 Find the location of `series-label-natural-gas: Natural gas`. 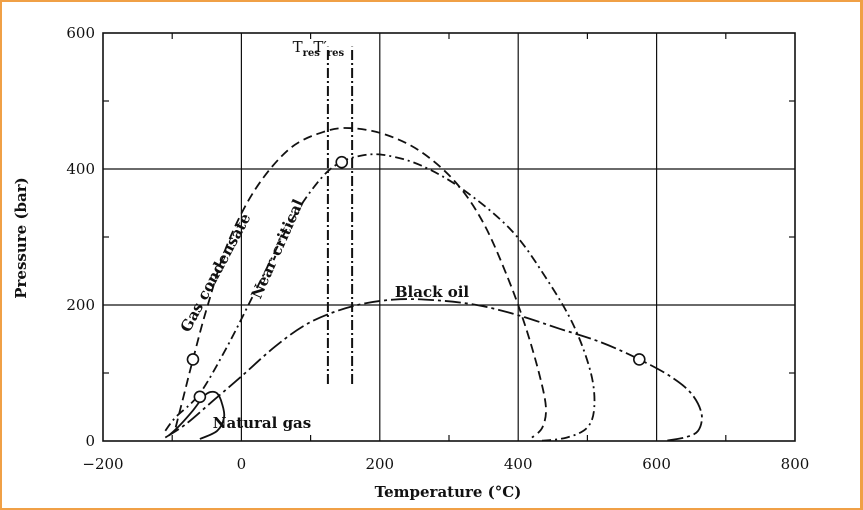

series-label-natural-gas: Natural gas is located at coordinates (262, 423).